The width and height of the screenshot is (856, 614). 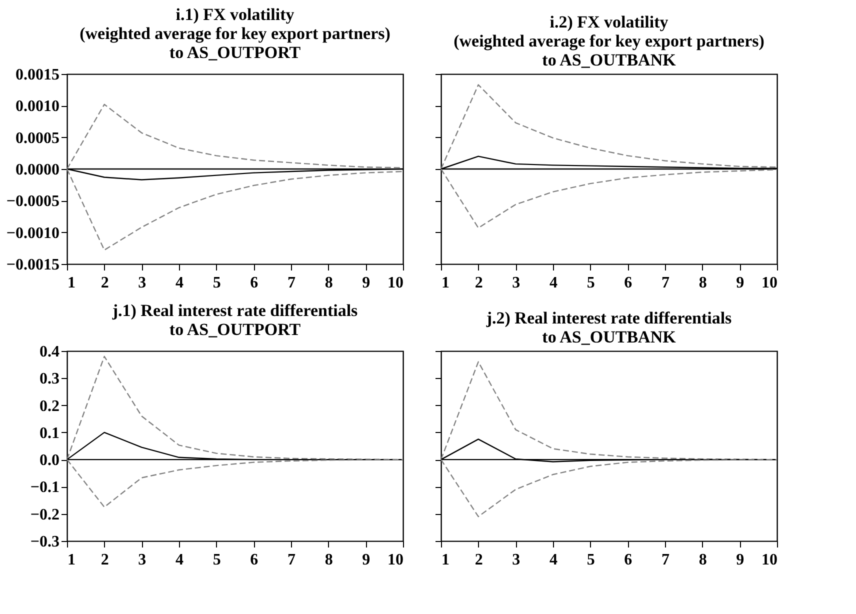 What do you see at coordinates (33, 265) in the screenshot?
I see `y-tick-label: −0.0015` at bounding box center [33, 265].